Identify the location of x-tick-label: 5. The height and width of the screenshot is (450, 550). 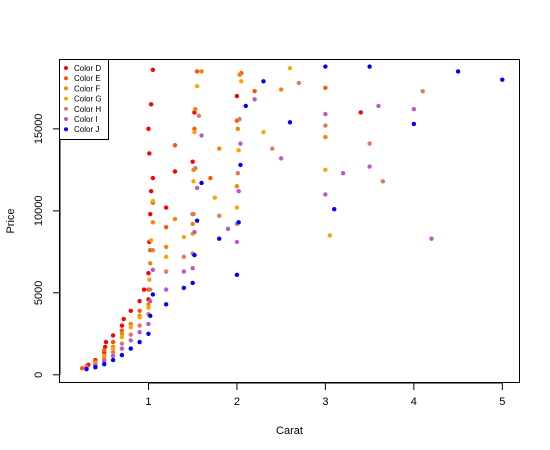
(502, 402).